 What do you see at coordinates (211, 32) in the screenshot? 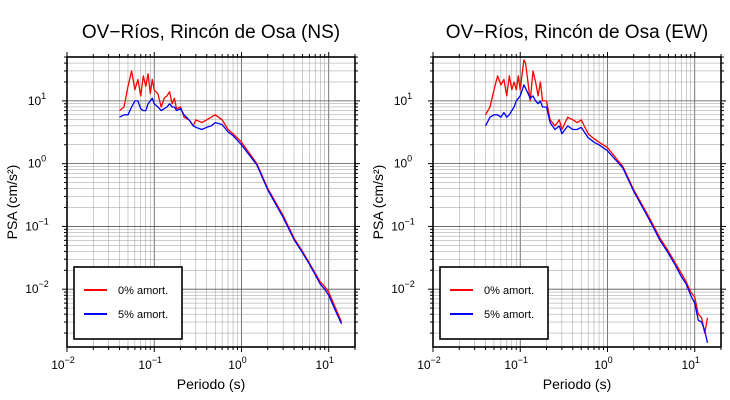
I see `chart-title: OV−Ríos, Rincón de Osa (NS)` at bounding box center [211, 32].